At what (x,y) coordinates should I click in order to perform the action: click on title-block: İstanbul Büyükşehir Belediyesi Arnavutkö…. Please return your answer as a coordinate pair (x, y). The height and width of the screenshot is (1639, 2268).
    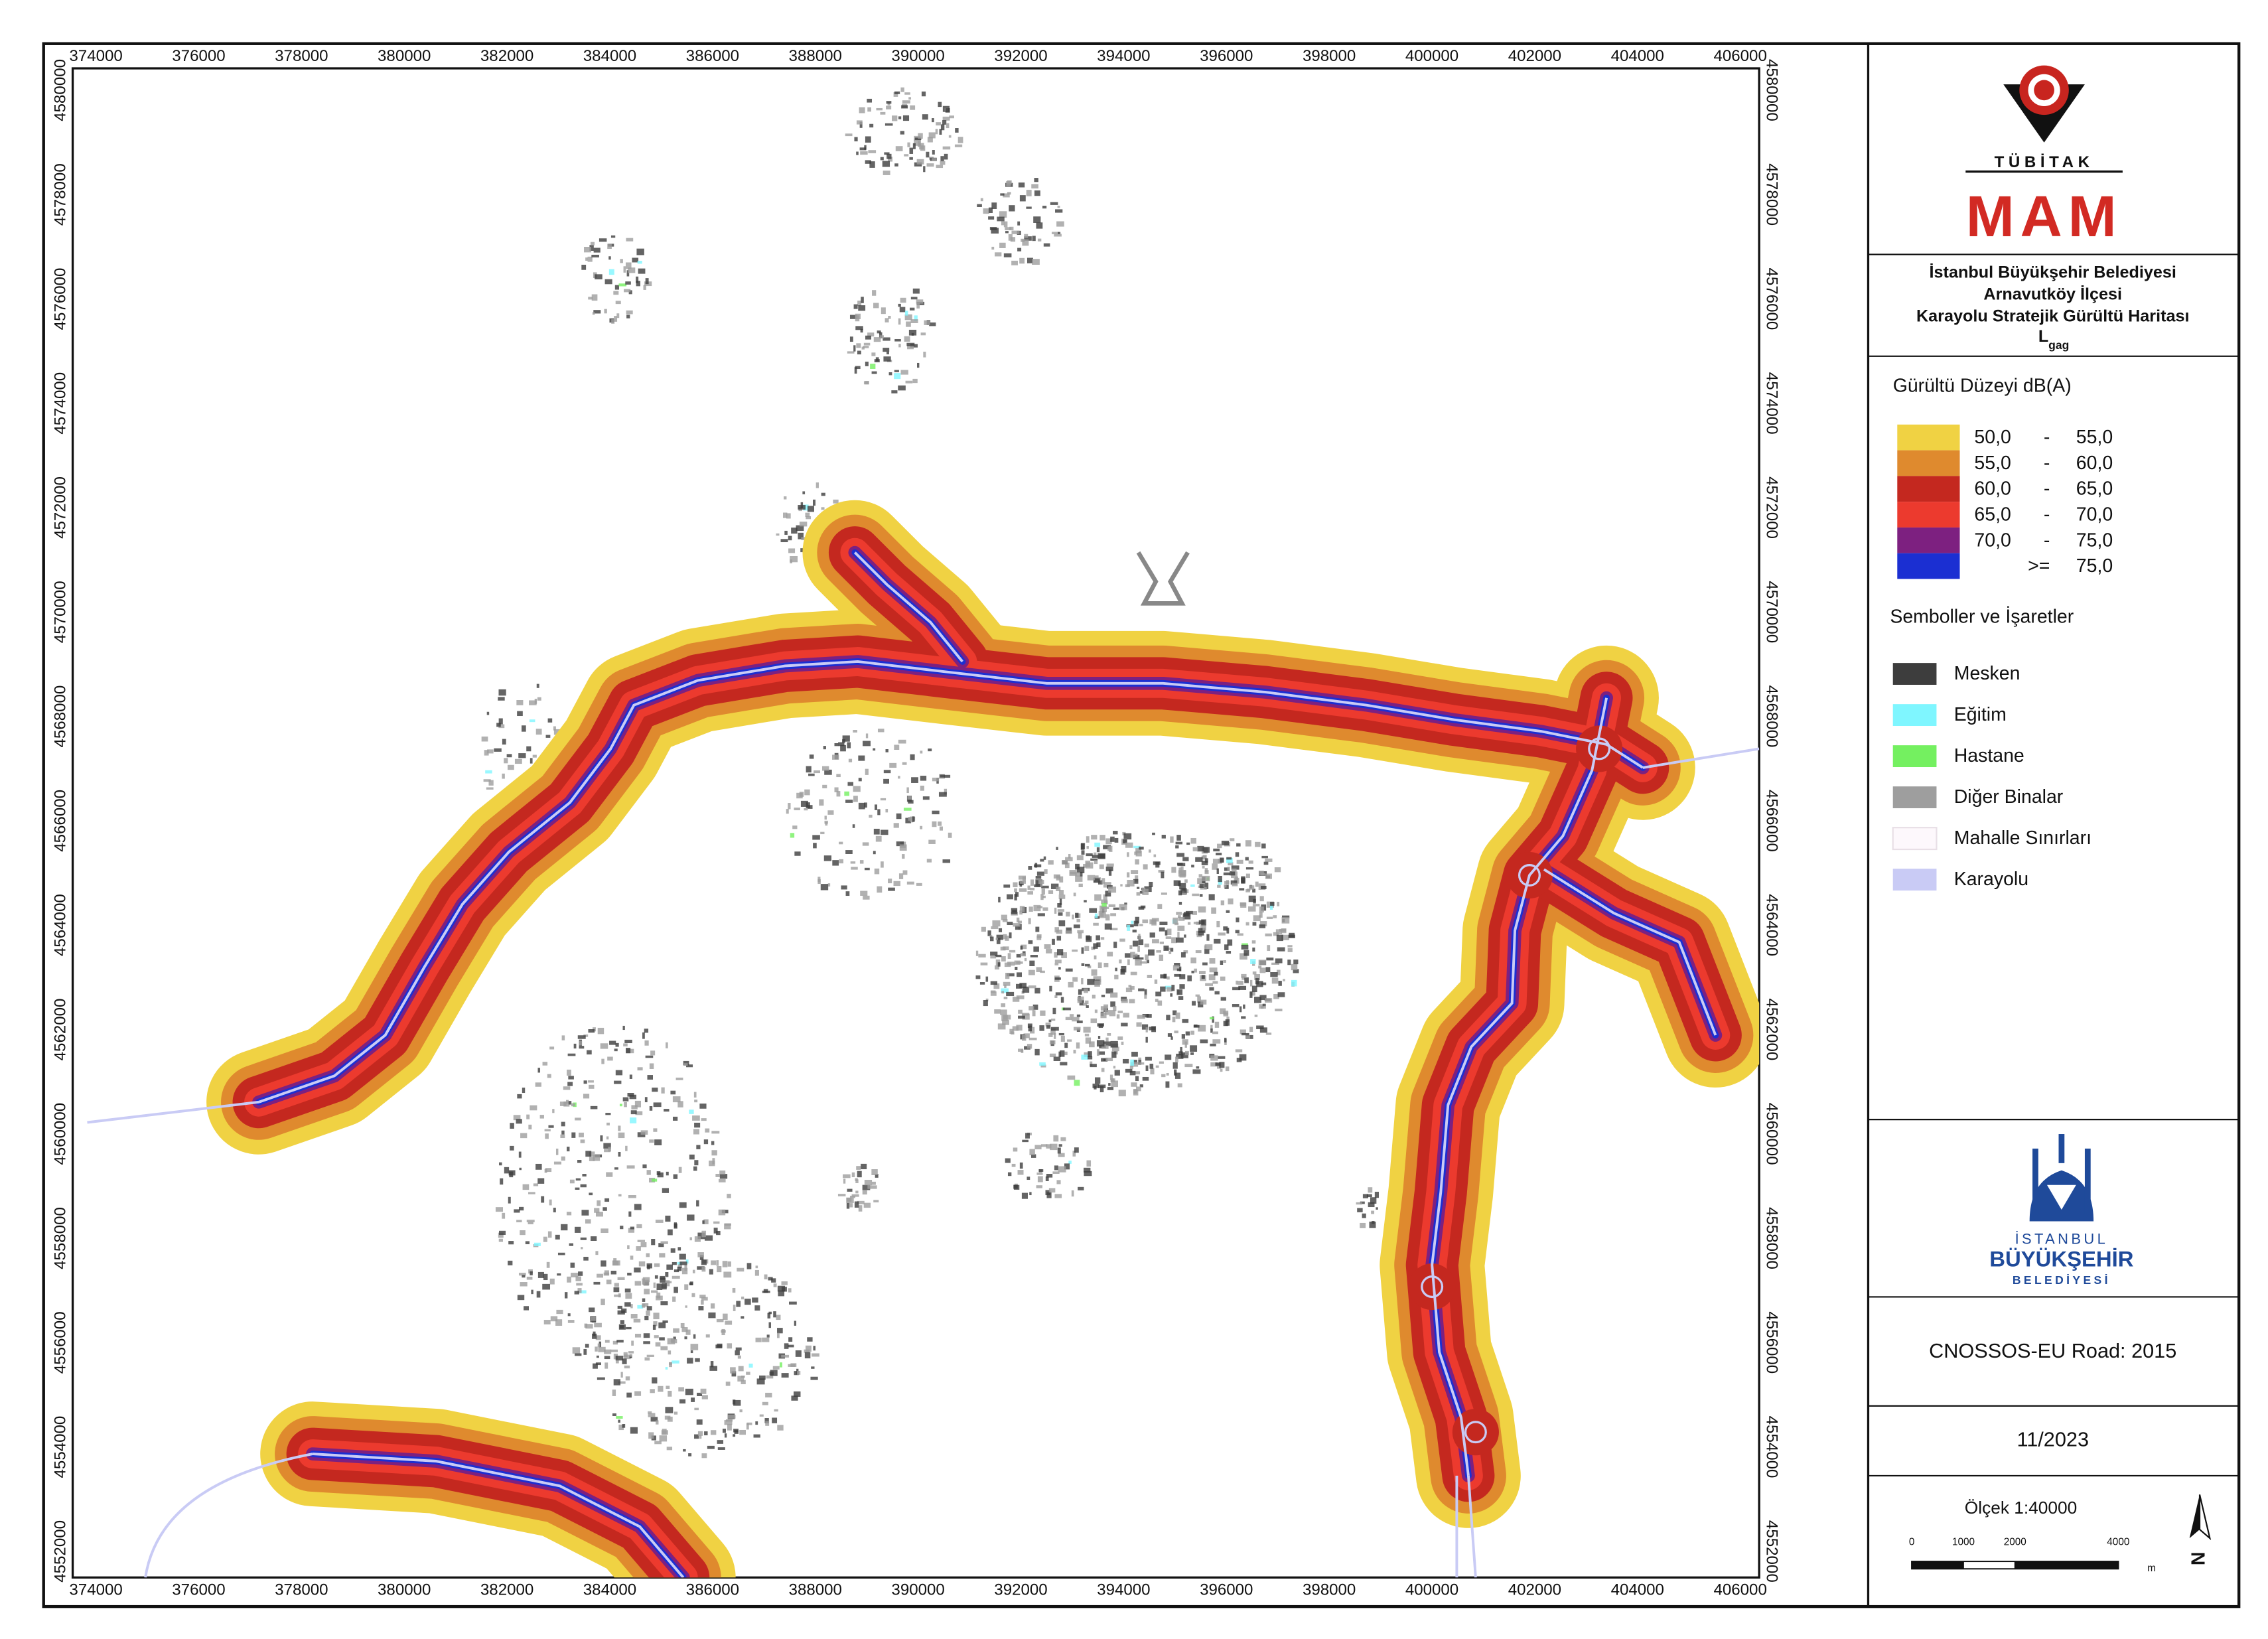
    Looking at the image, I should click on (2053, 307).